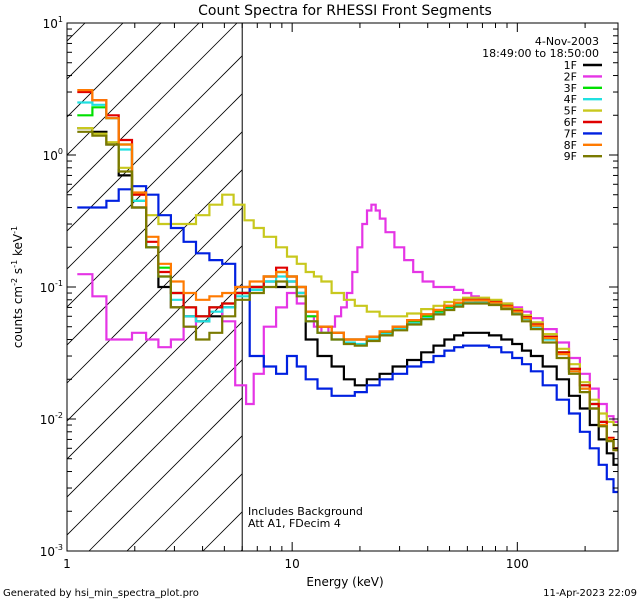 Image resolution: width=640 pixels, height=600 pixels. What do you see at coordinates (570, 111) in the screenshot?
I see `legend-label-5F: 5F` at bounding box center [570, 111].